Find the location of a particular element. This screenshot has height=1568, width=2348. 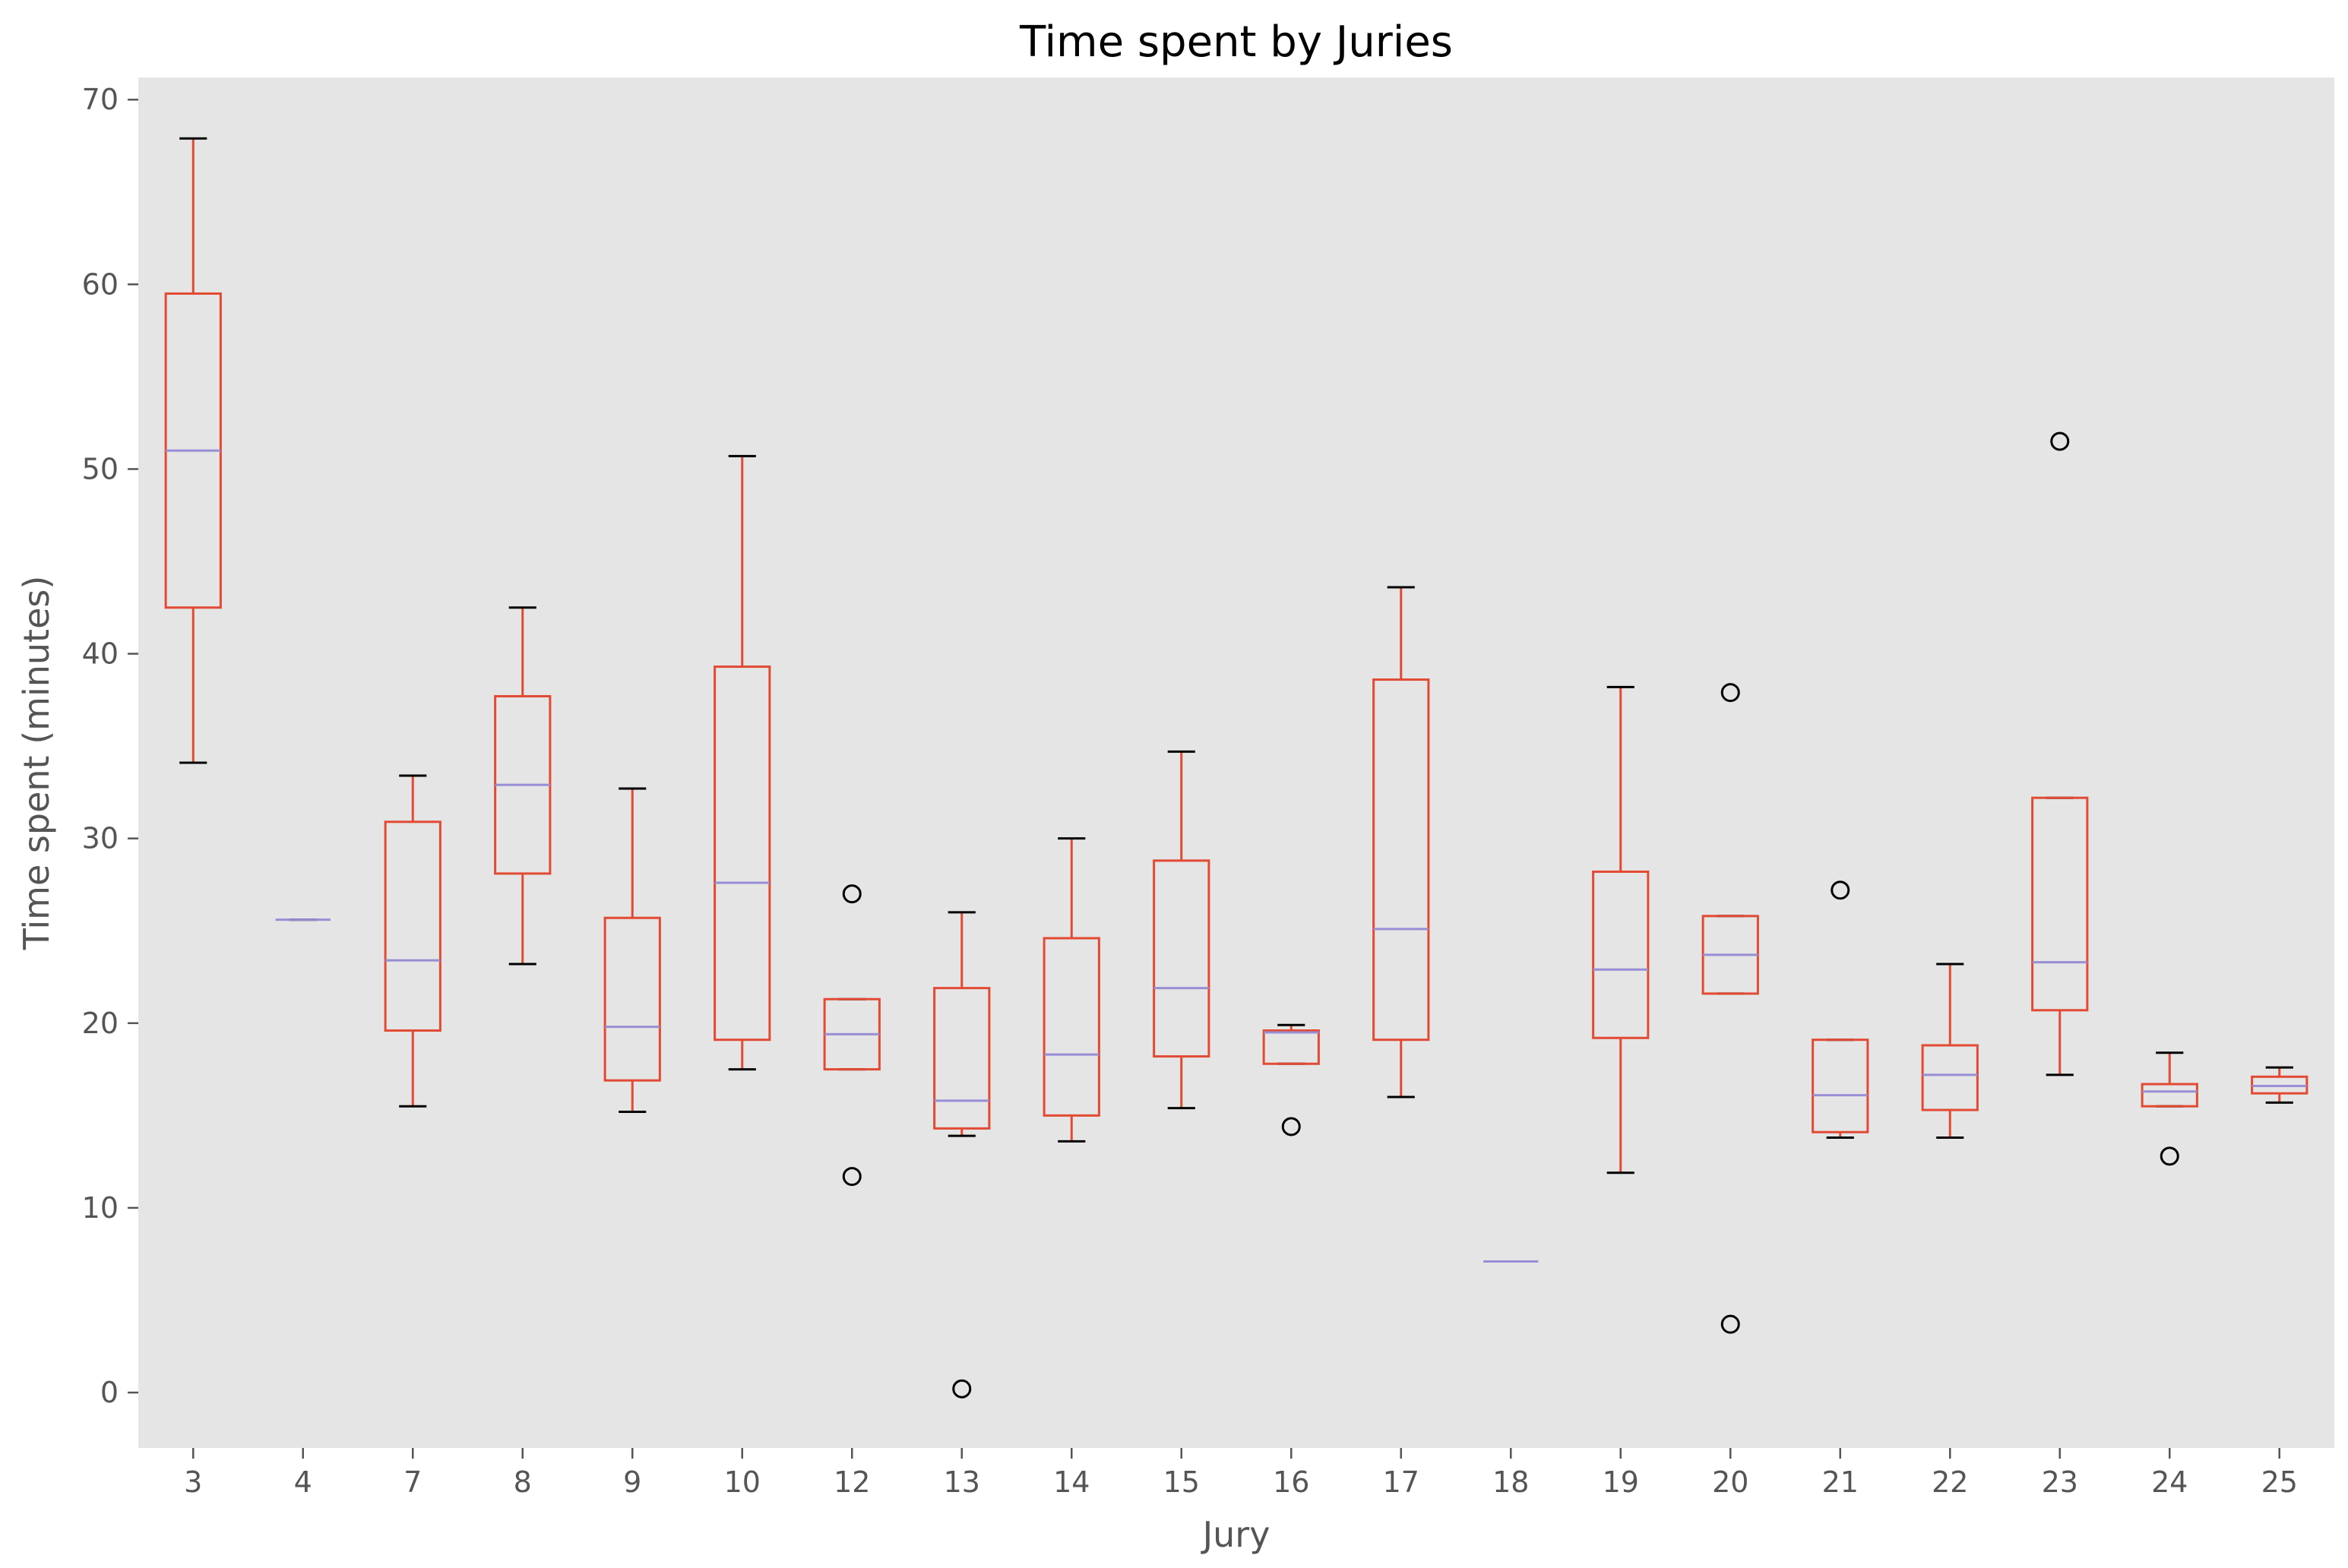

y-tick-label: 10 is located at coordinates (101, 1208).